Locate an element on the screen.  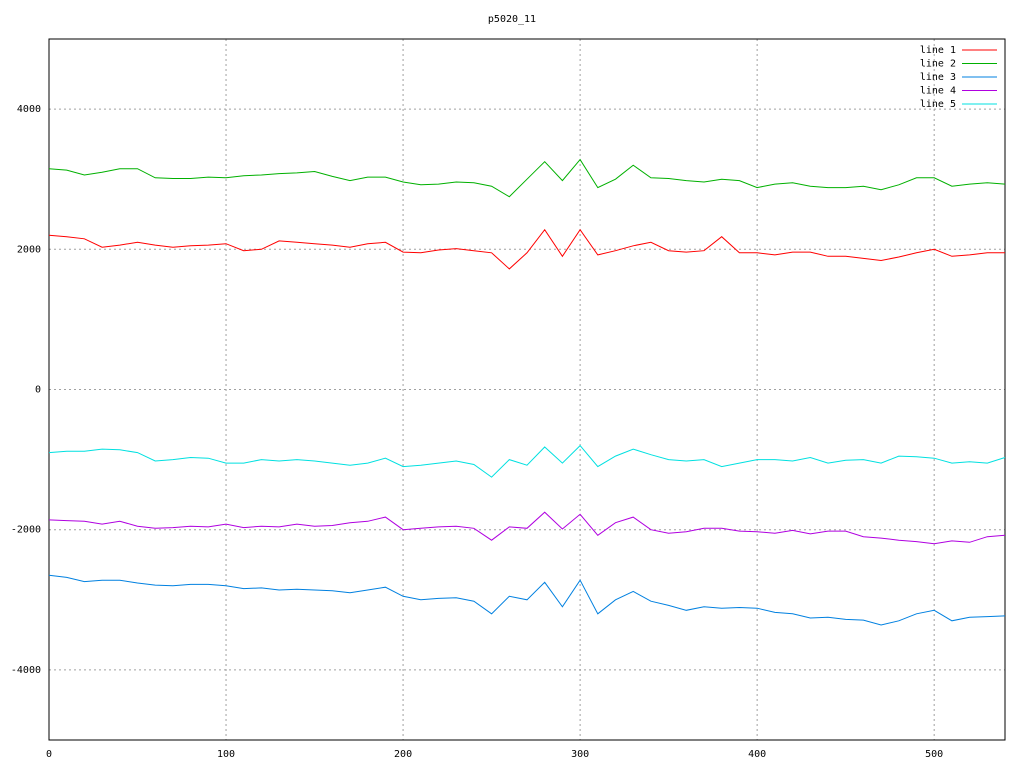
x-tick-label: 200 is located at coordinates (403, 754).